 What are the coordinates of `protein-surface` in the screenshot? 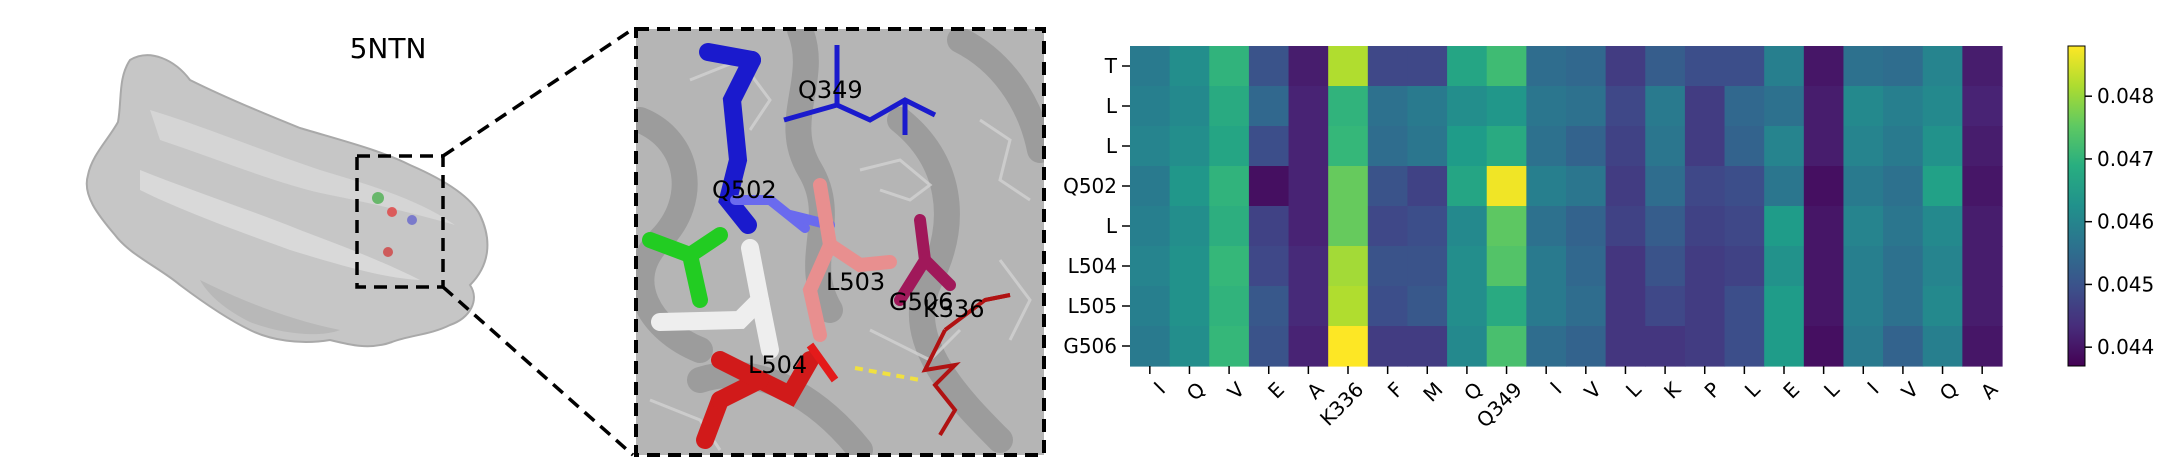 It's located at (287, 201).